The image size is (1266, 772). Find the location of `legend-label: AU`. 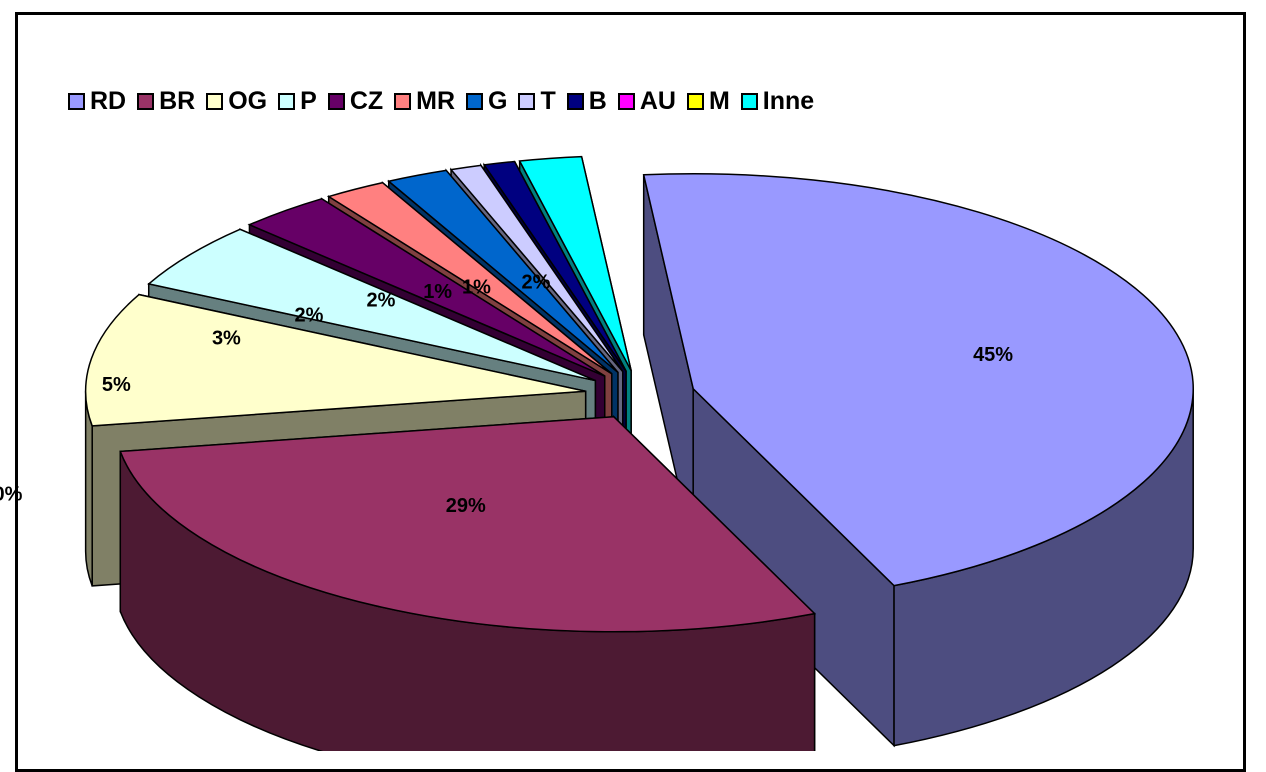

legend-label: AU is located at coordinates (657, 100).